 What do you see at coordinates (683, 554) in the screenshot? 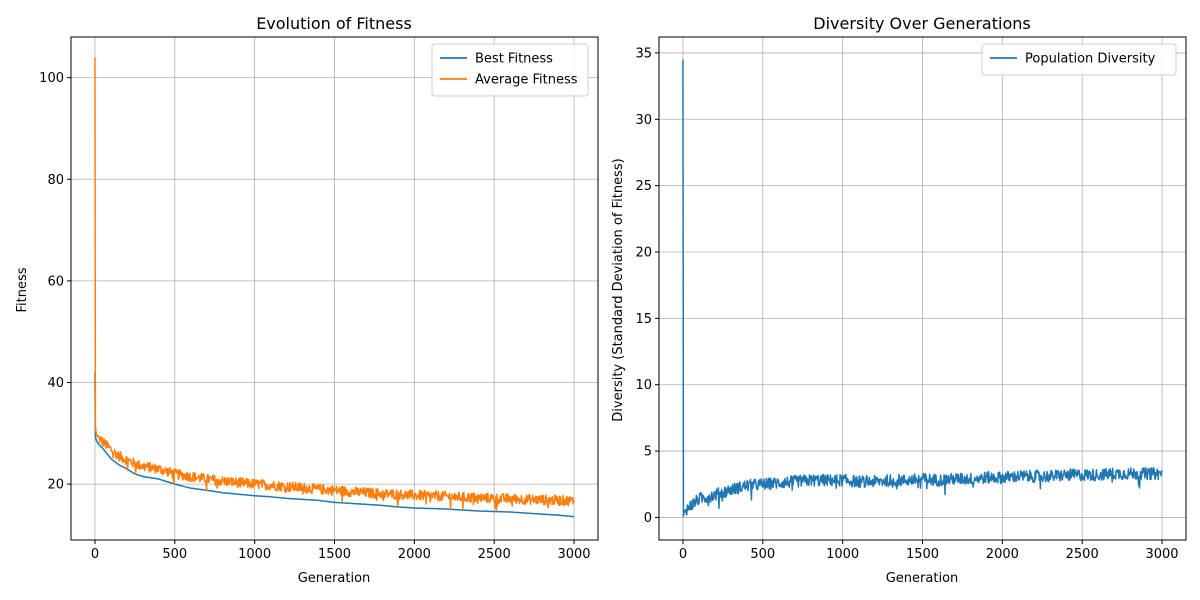
I see `diversity-chart-xtick-label: 0` at bounding box center [683, 554].